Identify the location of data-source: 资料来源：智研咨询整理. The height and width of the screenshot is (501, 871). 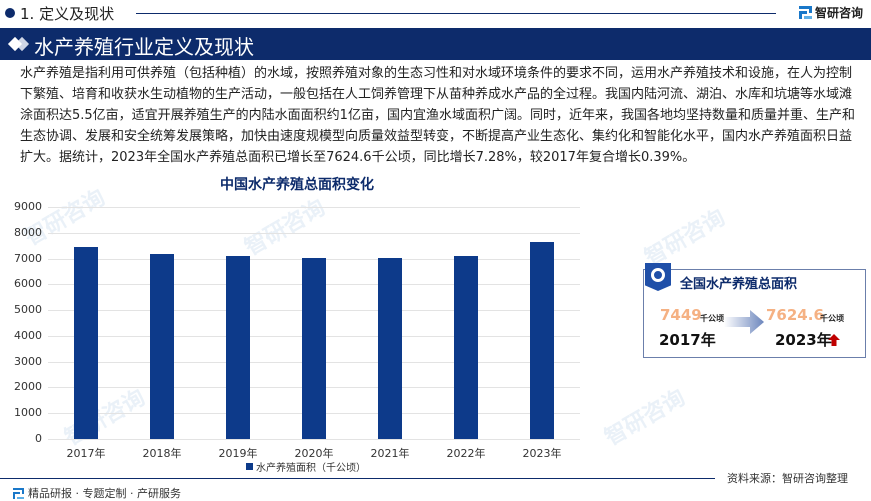
(787, 478).